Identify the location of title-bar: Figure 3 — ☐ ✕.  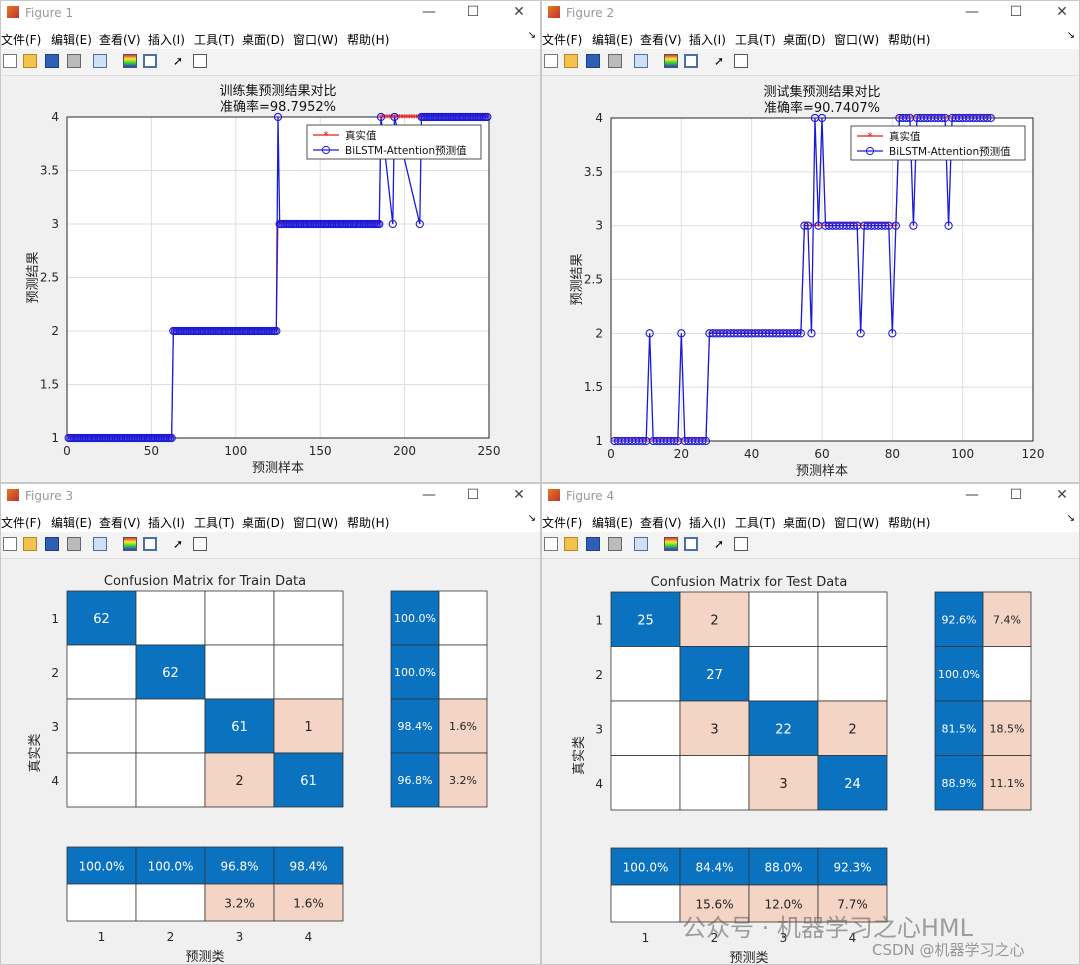
(270, 497).